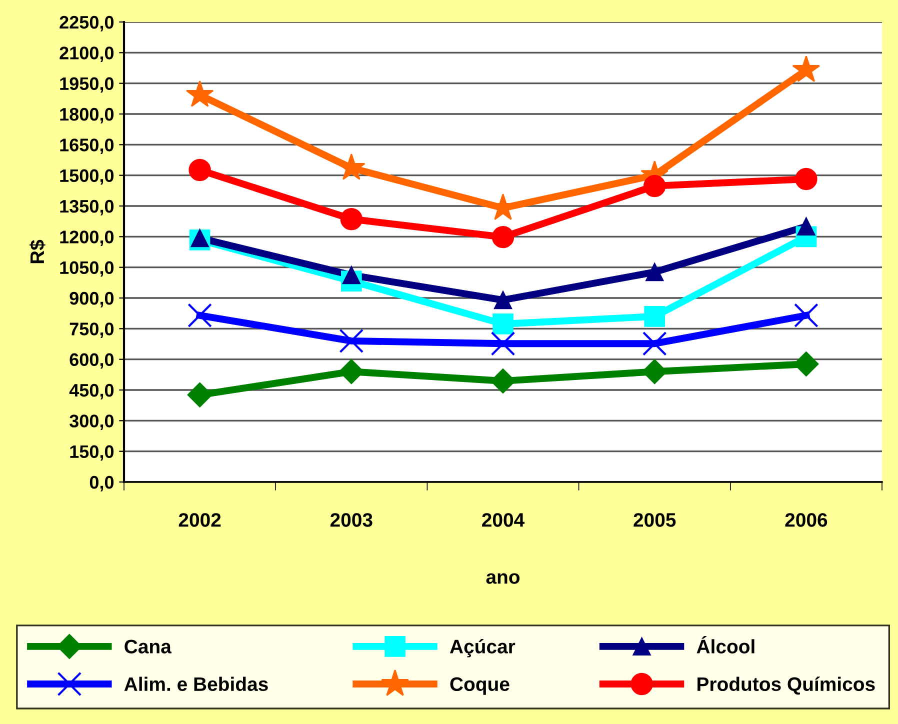 The width and height of the screenshot is (898, 724). Describe the element at coordinates (87, 238) in the screenshot. I see `y-tick-label: 1200,0` at that location.